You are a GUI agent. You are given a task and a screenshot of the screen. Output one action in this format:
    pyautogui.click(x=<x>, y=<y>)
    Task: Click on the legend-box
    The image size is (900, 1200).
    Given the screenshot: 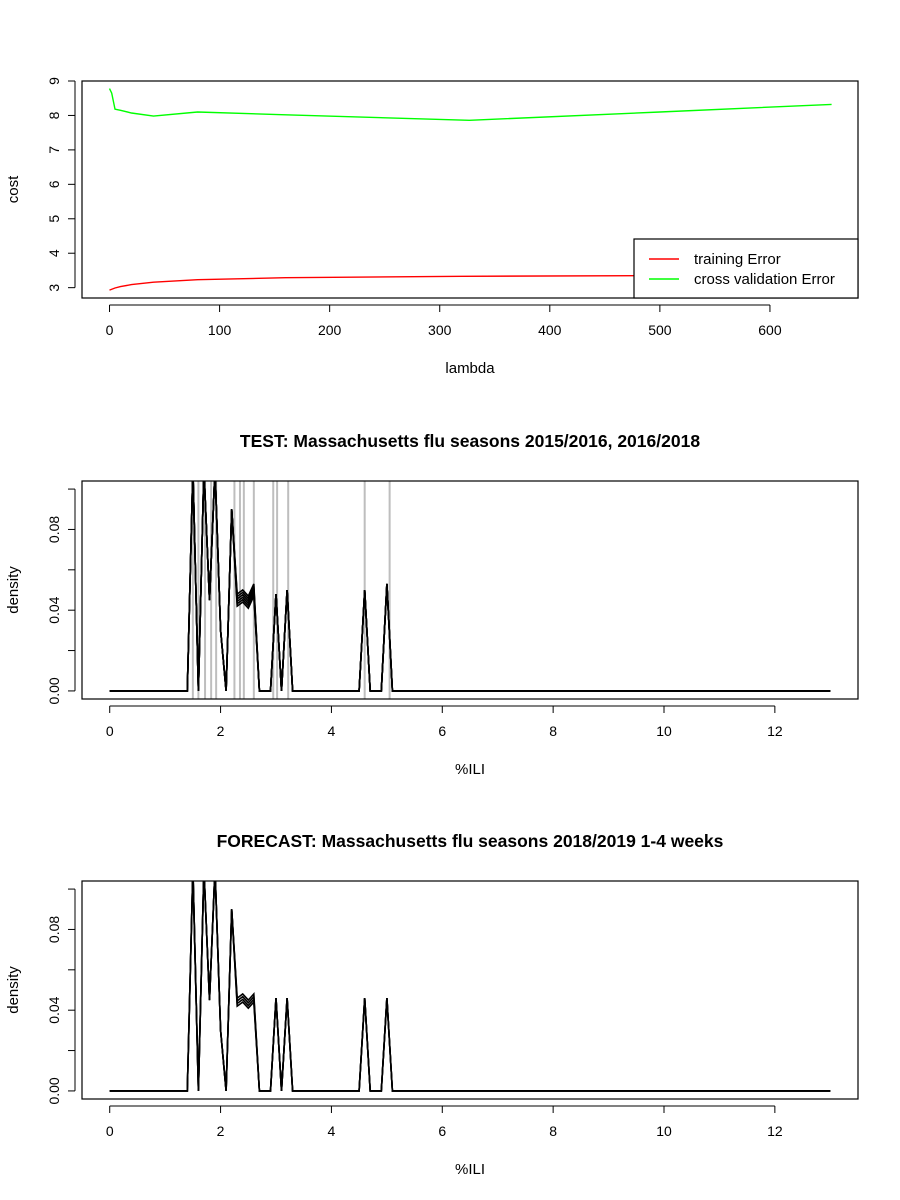 What is the action you would take?
    pyautogui.click(x=746, y=268)
    